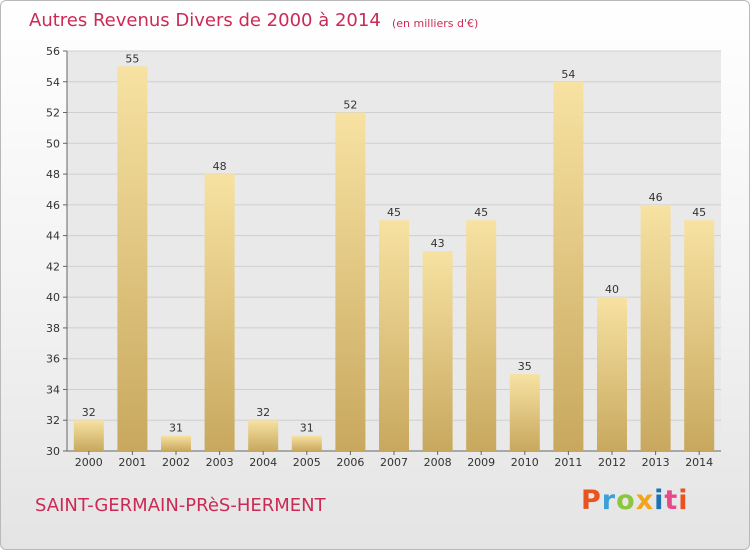 This screenshot has width=750, height=550. I want to click on y-tick-label: 52, so click(53, 113).